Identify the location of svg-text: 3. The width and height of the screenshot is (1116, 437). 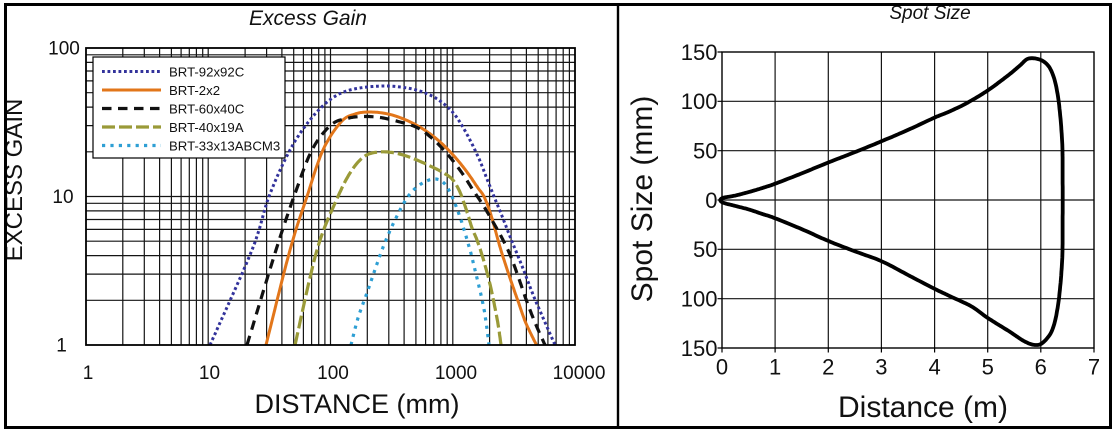
(881, 367).